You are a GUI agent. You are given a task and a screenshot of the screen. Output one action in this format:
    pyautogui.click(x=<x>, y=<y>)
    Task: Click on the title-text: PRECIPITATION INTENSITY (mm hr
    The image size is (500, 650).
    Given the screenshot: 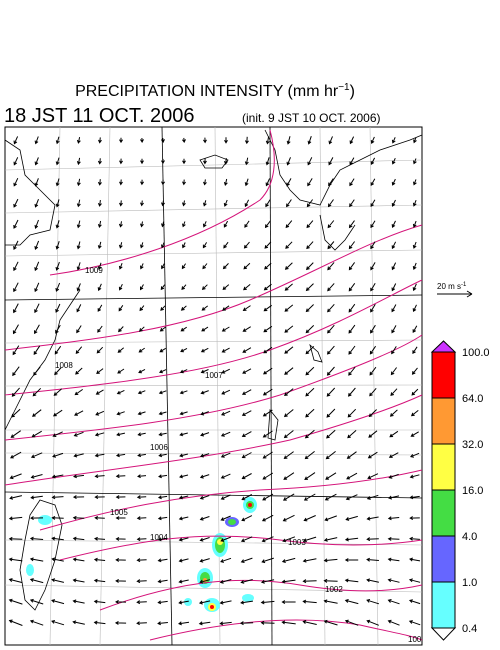 What is the action you would take?
    pyautogui.click(x=207, y=91)
    